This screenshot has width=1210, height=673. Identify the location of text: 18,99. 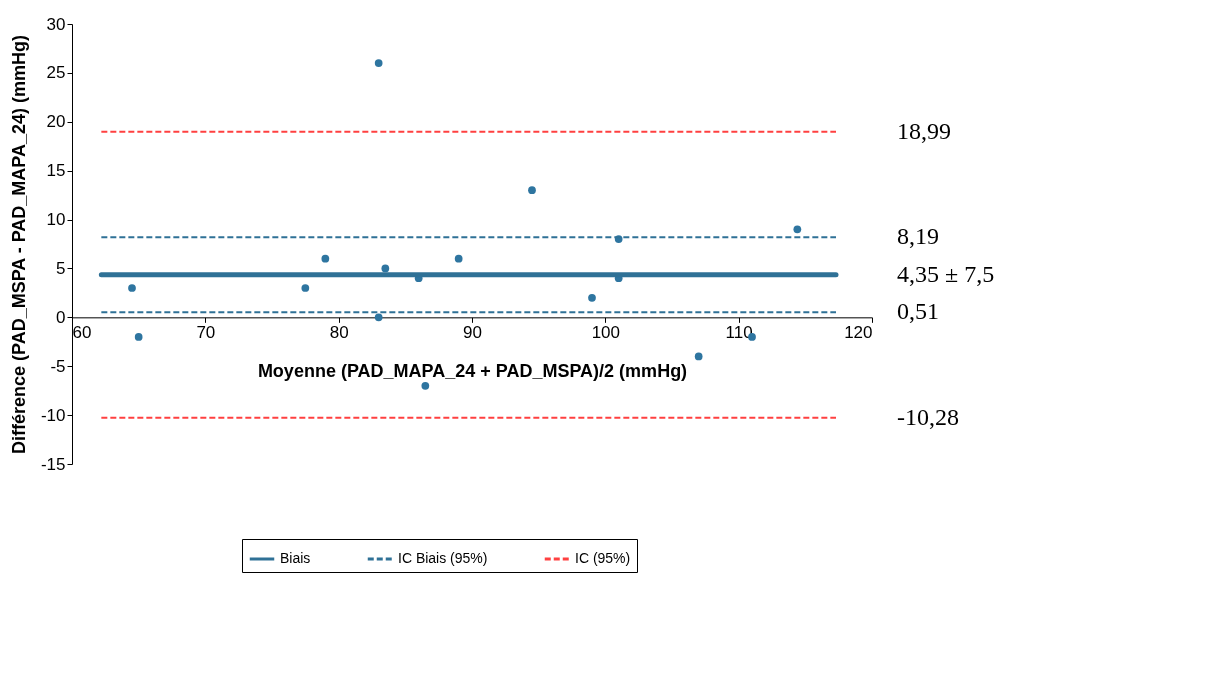
(924, 130).